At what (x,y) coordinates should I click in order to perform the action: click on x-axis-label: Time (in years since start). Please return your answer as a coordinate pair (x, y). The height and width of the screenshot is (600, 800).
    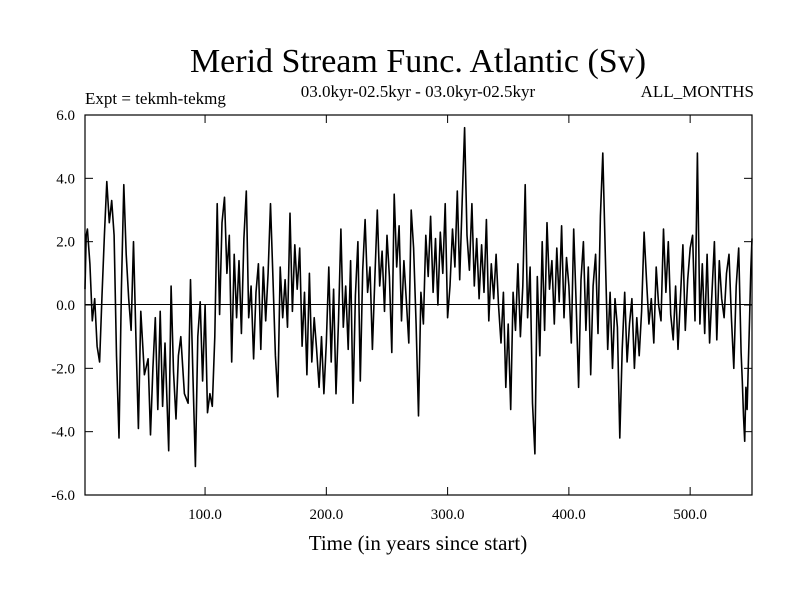
    Looking at the image, I should click on (418, 543).